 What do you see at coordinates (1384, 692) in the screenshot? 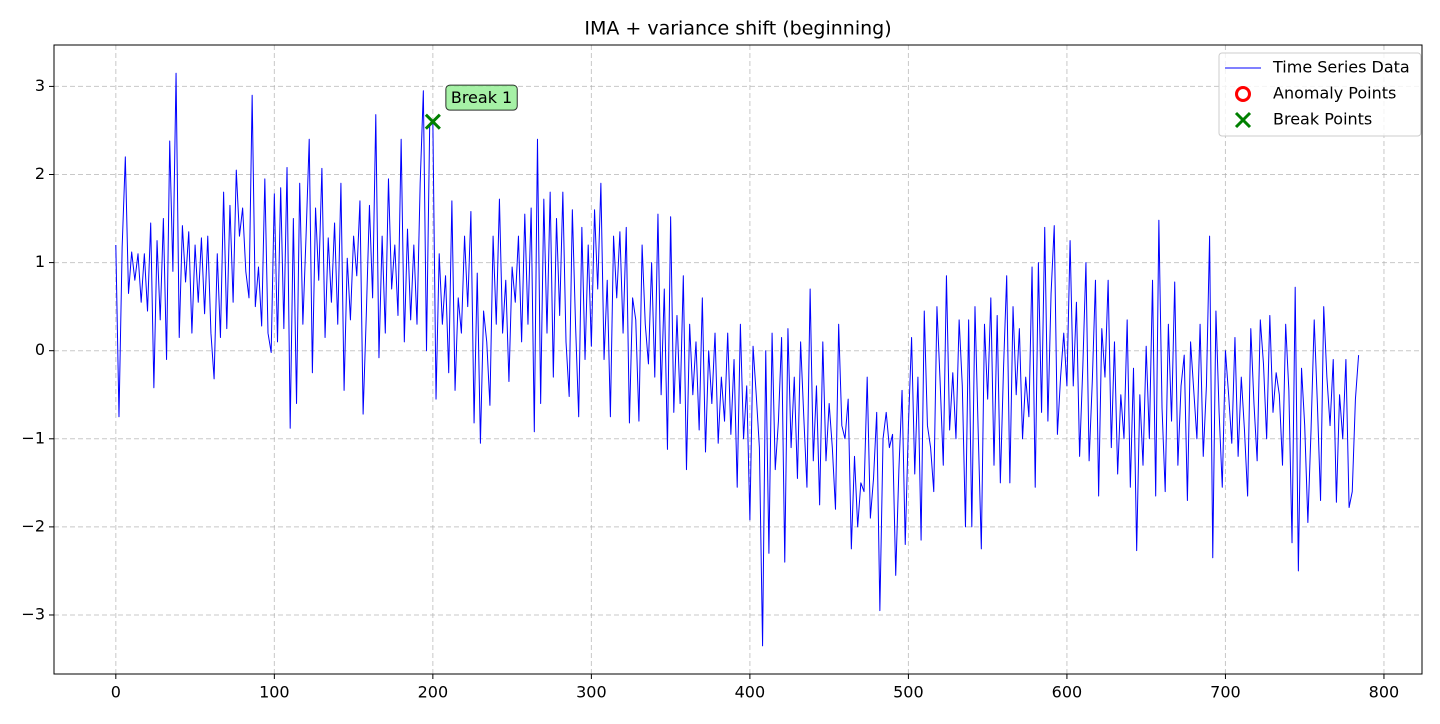
I see `x-tick-label: 800` at bounding box center [1384, 692].